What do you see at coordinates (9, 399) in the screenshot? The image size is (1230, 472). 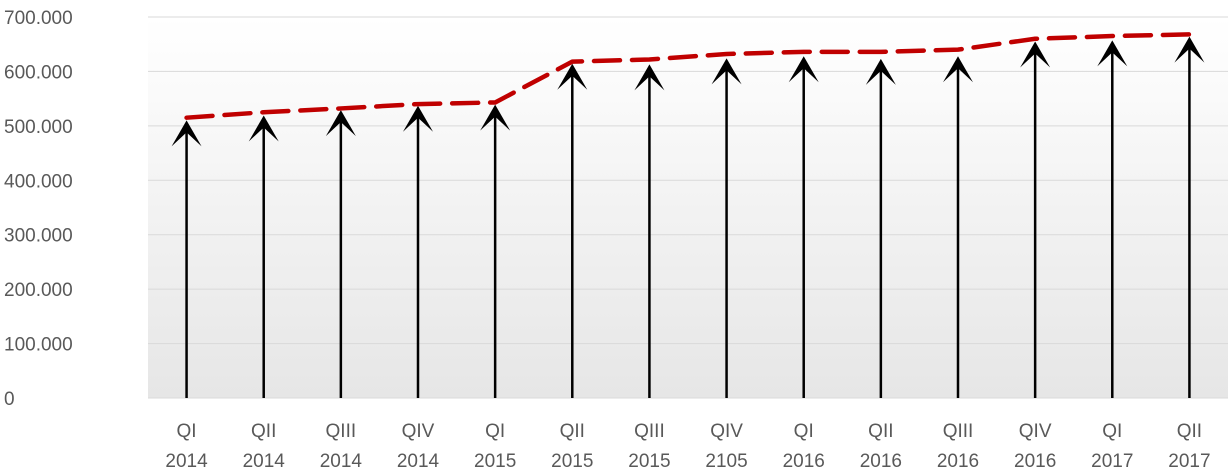 I see `y-tick-label: 0` at bounding box center [9, 399].